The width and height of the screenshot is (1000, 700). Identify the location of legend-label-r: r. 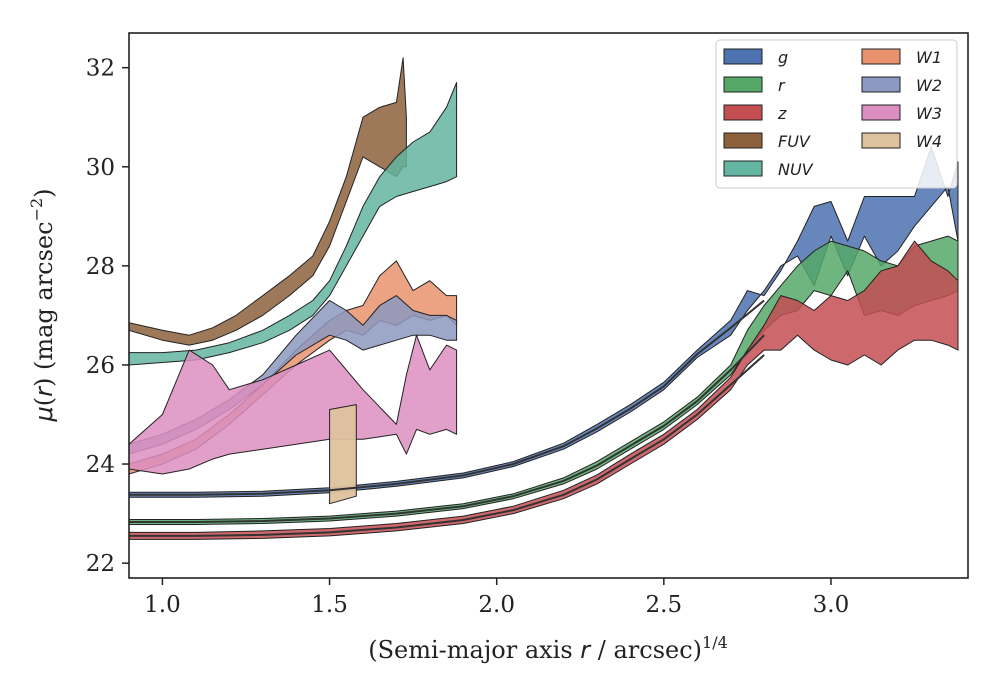
(782, 85).